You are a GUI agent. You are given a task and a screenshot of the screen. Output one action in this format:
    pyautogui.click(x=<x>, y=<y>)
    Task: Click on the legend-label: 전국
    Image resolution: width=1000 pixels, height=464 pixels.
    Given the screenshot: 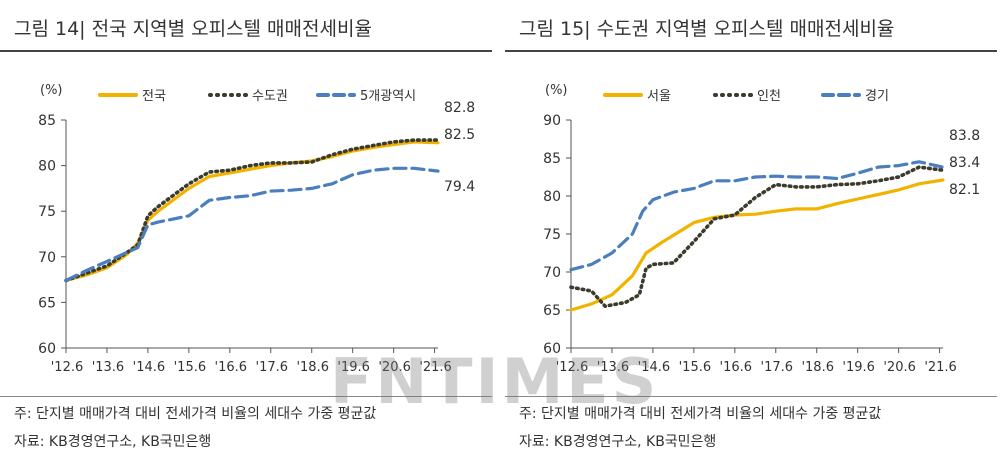 What is the action you would take?
    pyautogui.click(x=154, y=96)
    